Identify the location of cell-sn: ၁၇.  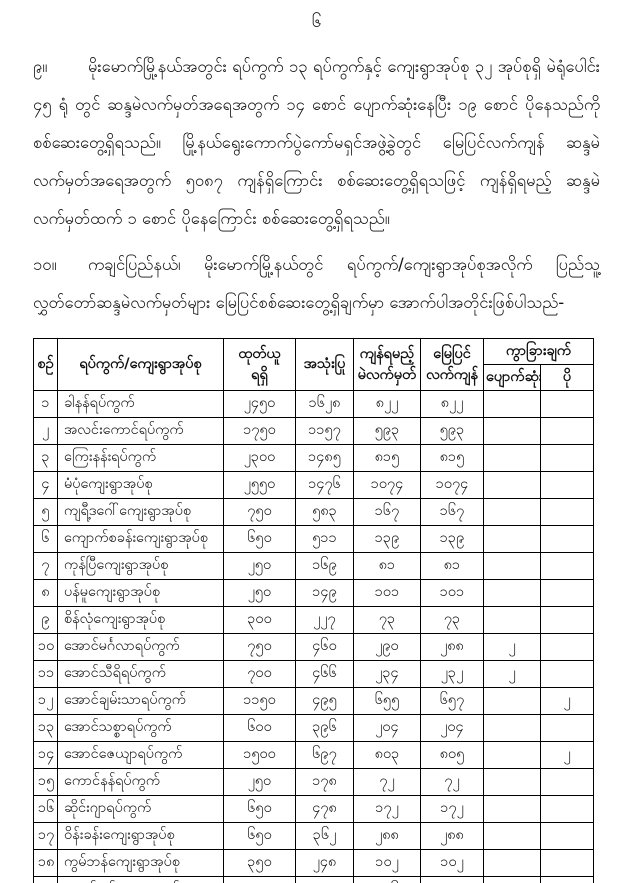
(45, 836).